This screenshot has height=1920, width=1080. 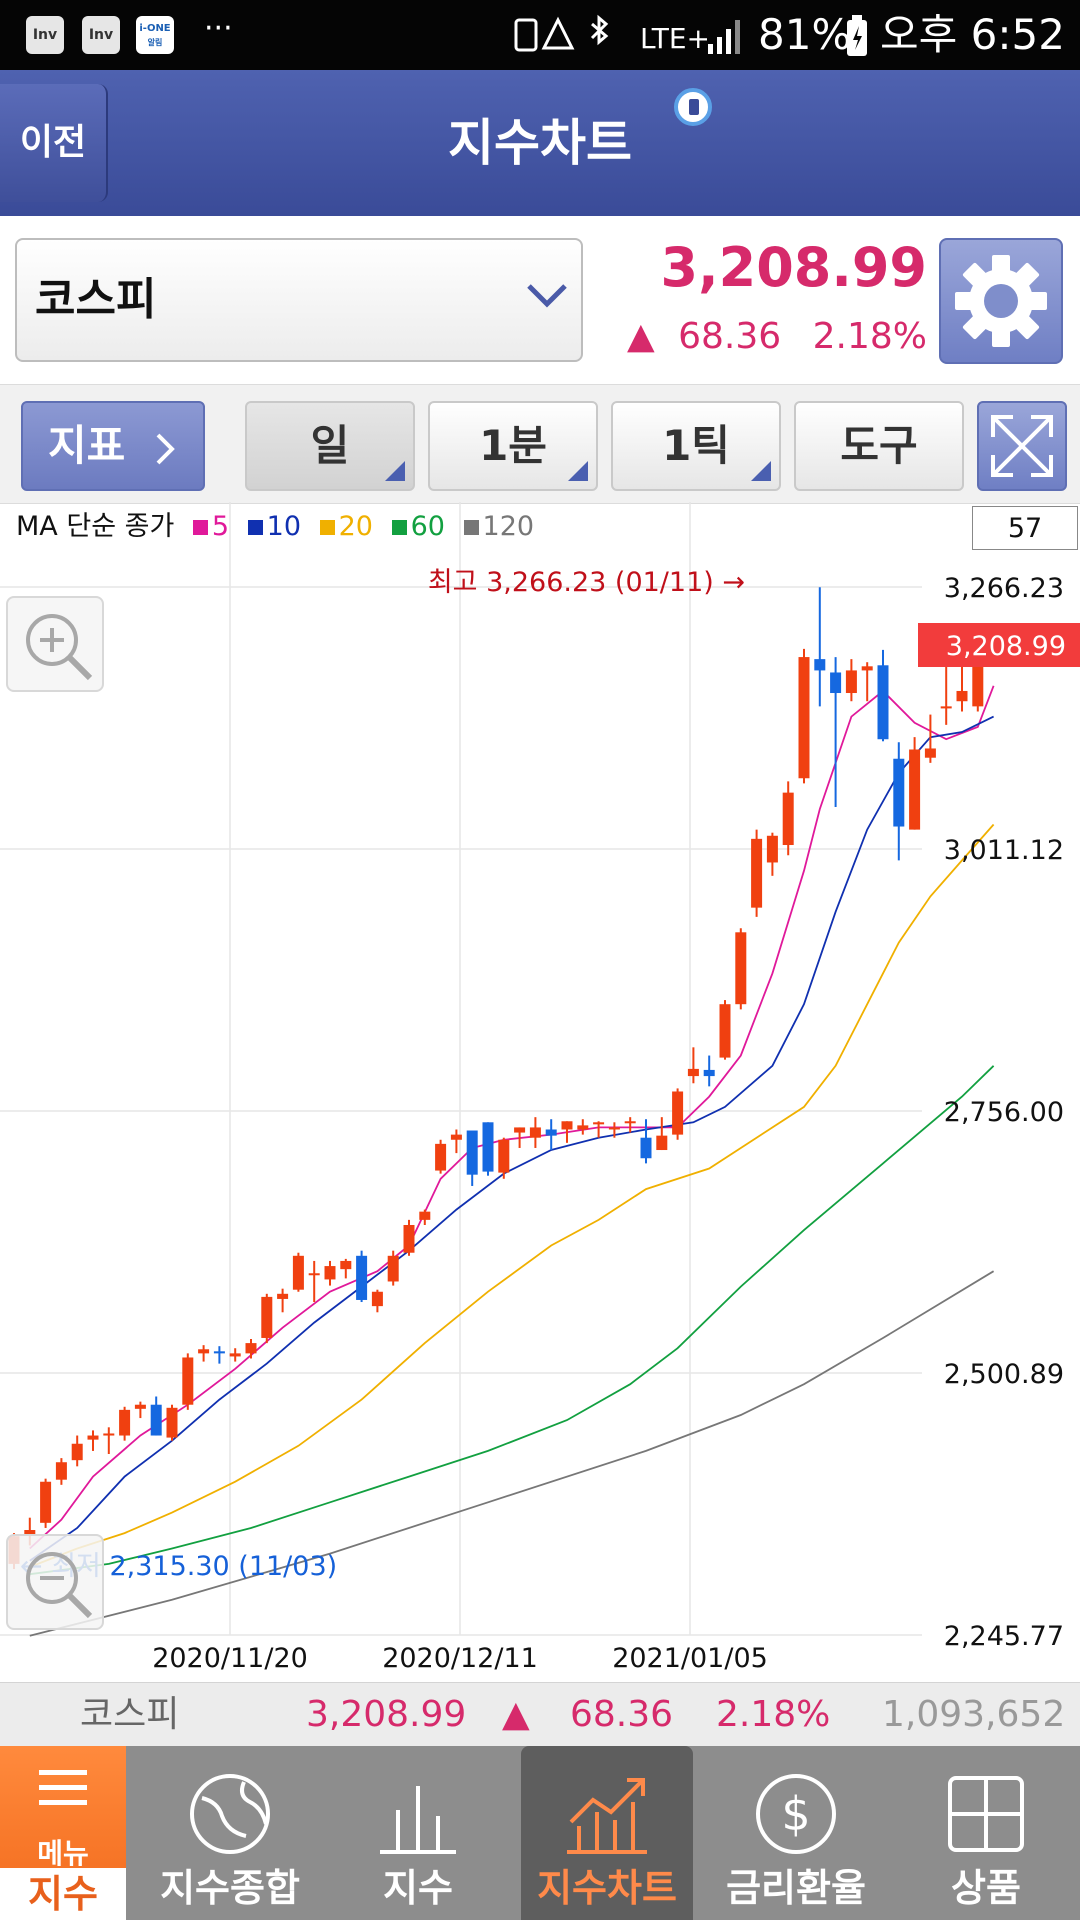 I want to click on change-percent: 2.18%, so click(x=869, y=336).